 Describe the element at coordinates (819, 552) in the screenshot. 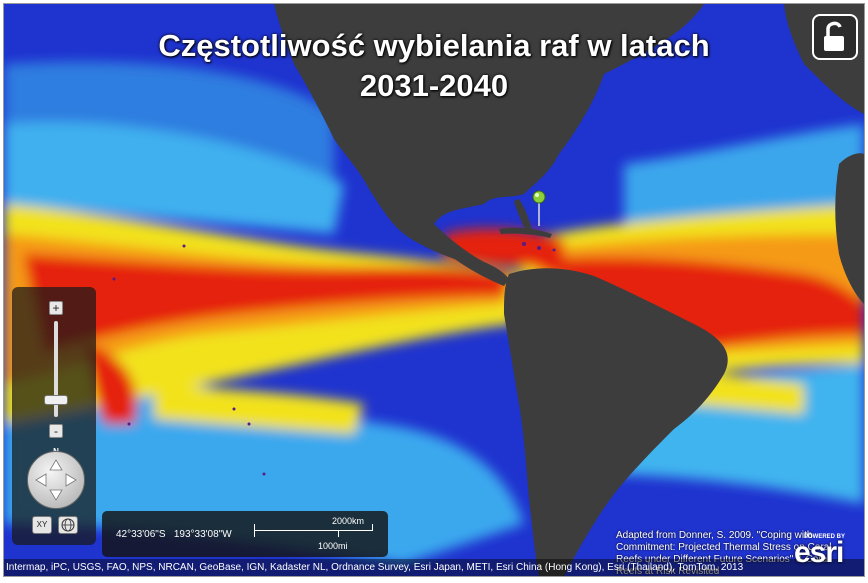

I see `esri-logo: esri` at that location.